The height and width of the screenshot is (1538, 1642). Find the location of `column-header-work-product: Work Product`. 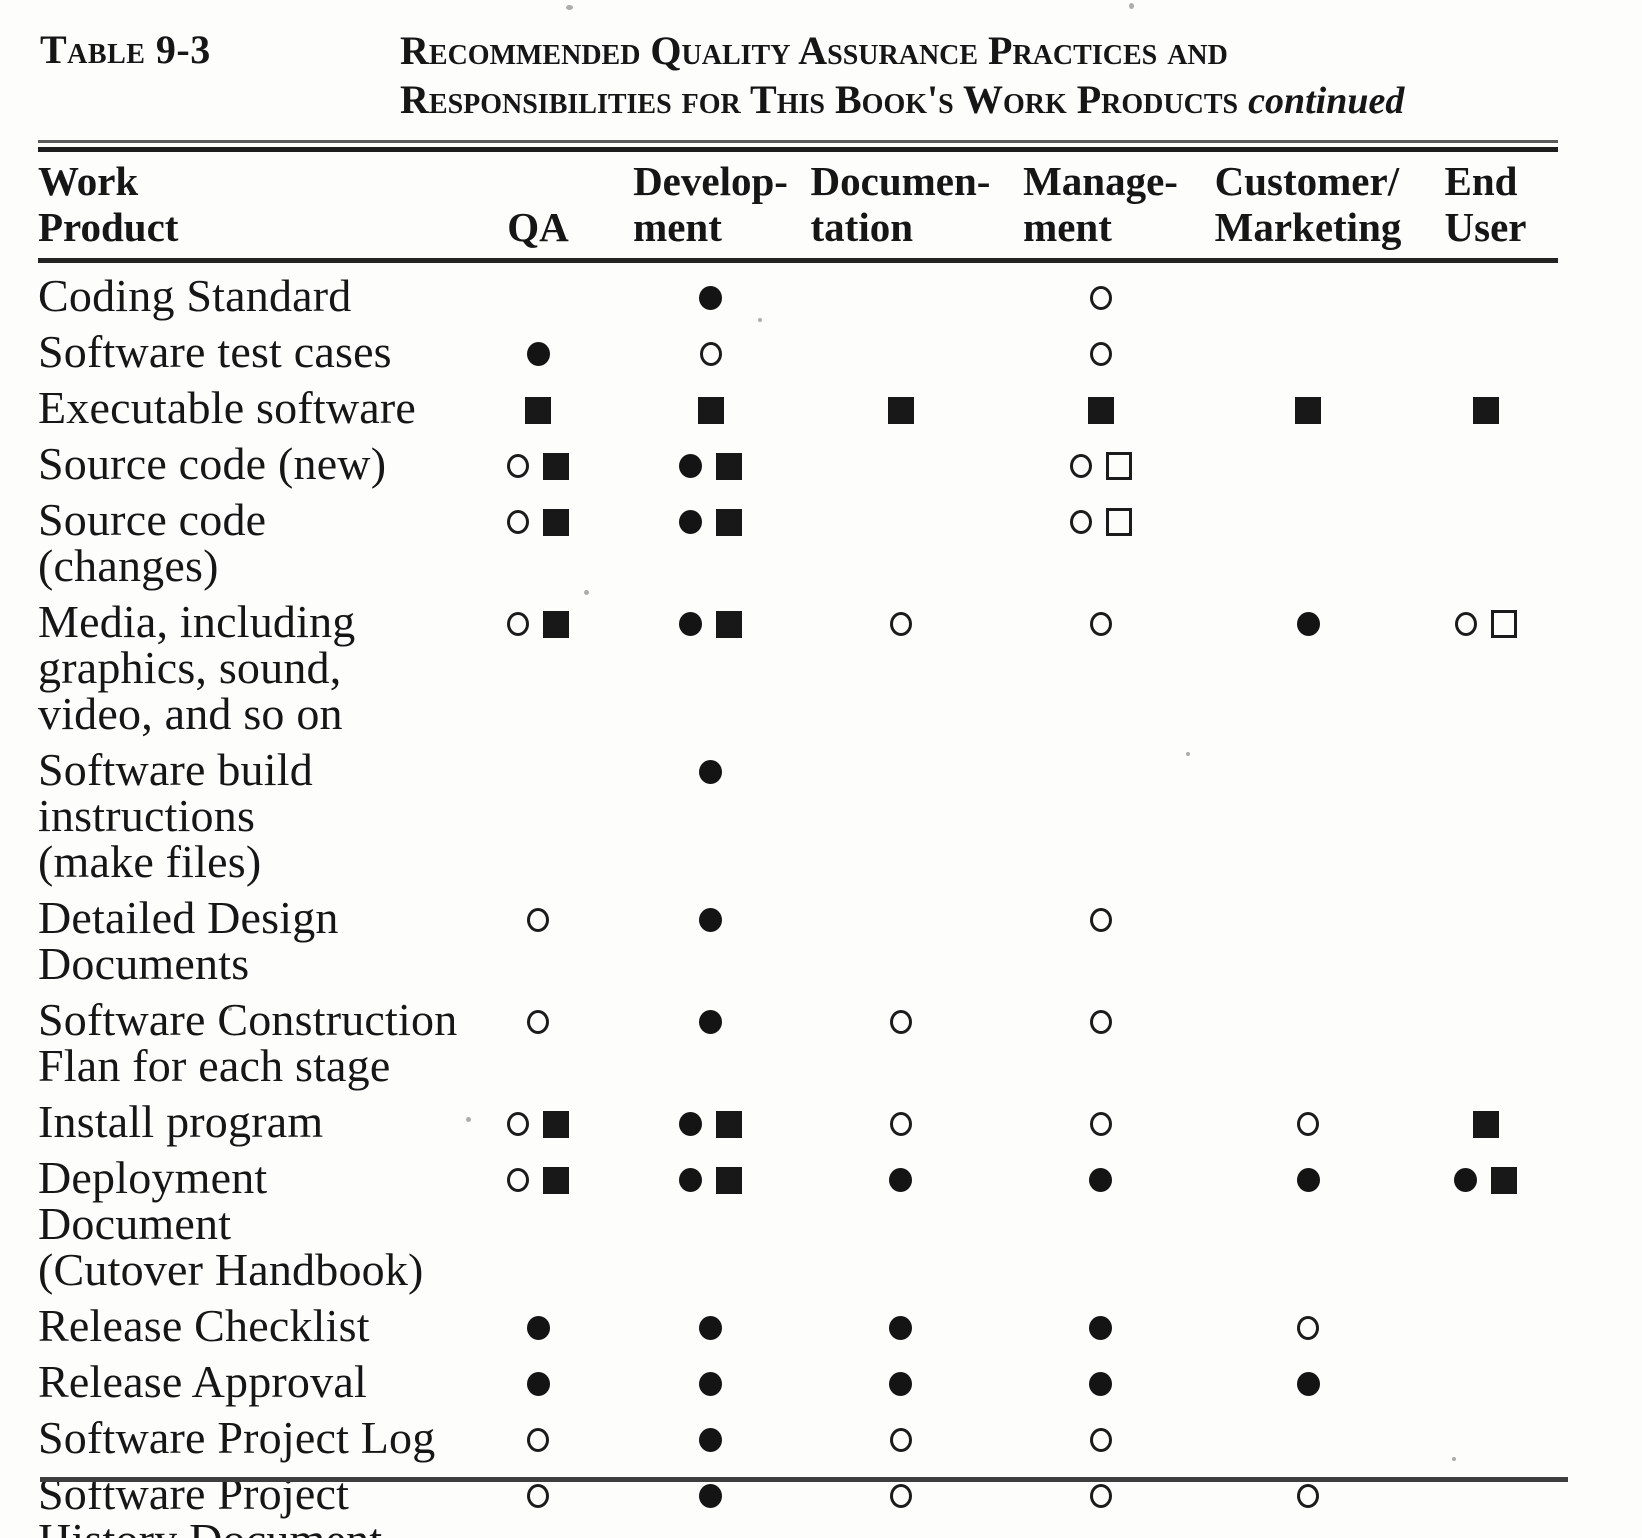

column-header-work-product: Work Product is located at coordinates (248, 207).